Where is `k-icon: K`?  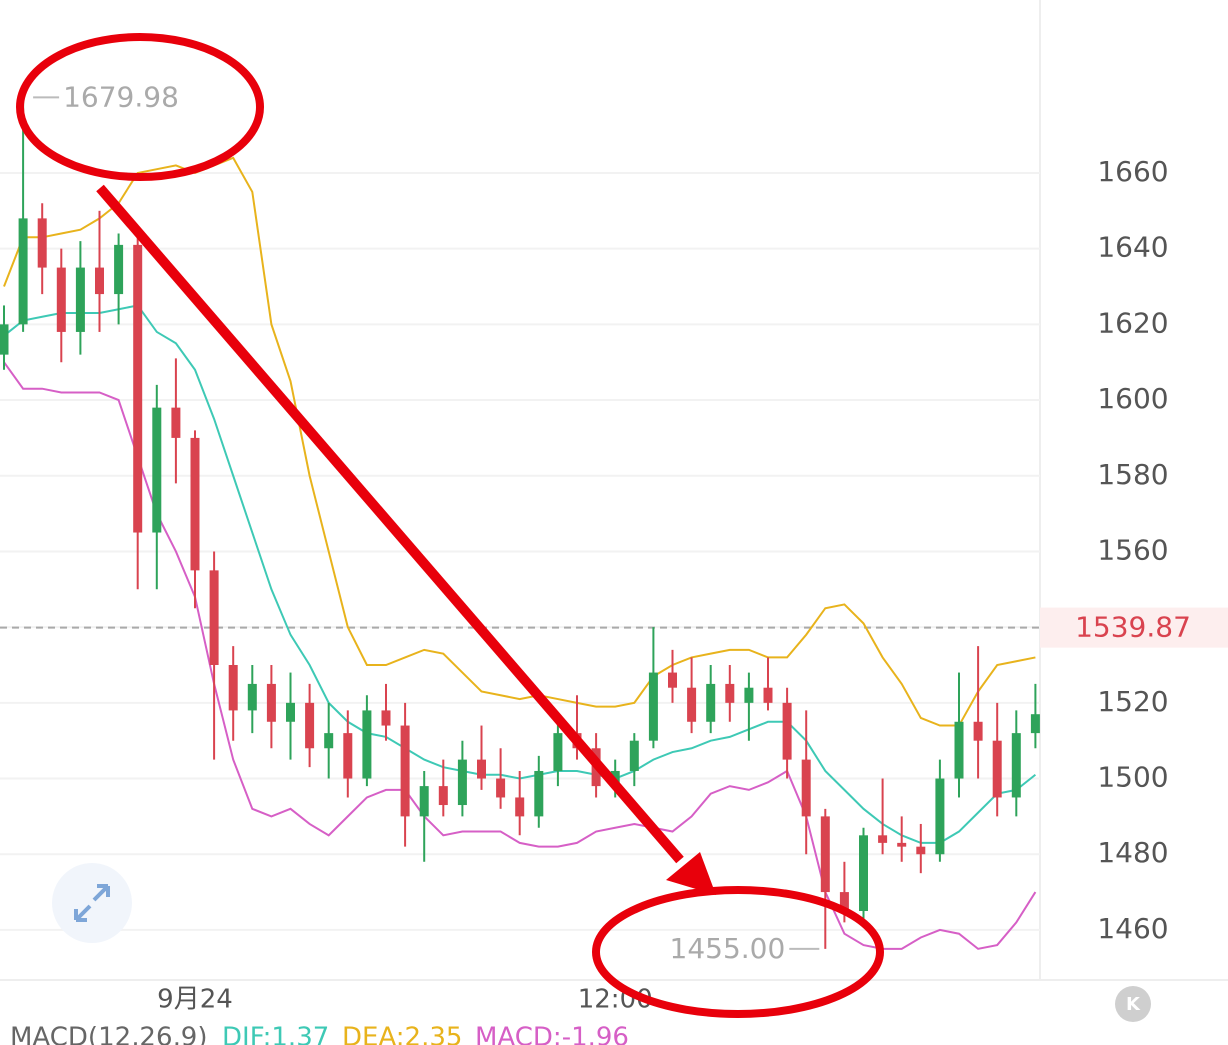 k-icon: K is located at coordinates (1133, 1004).